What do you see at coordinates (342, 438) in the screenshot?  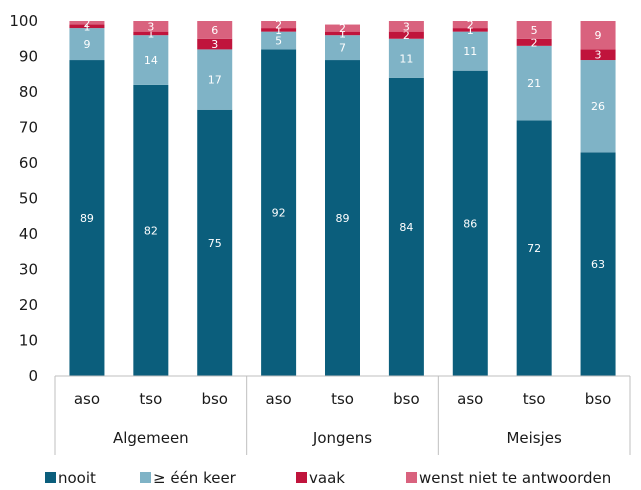 I see `group-label: Jongens` at bounding box center [342, 438].